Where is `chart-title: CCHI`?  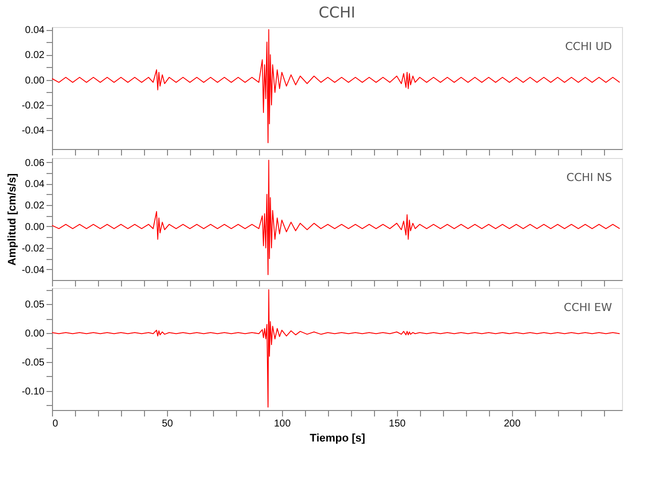
chart-title: CCHI is located at coordinates (337, 13).